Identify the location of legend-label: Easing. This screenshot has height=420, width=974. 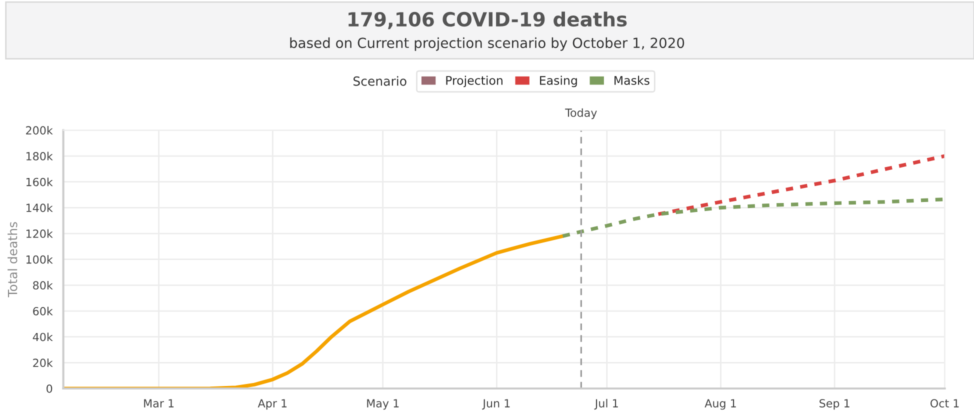
(558, 82).